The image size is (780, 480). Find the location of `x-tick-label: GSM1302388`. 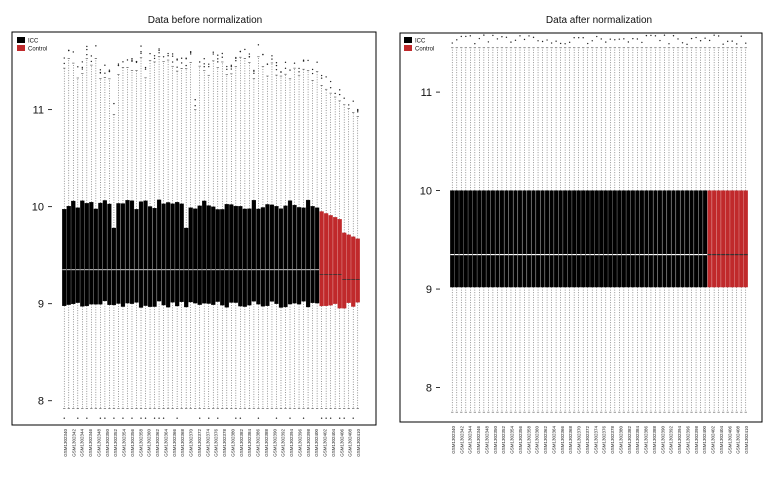

x-tick-label: GSM1302388 is located at coordinates (654, 440).